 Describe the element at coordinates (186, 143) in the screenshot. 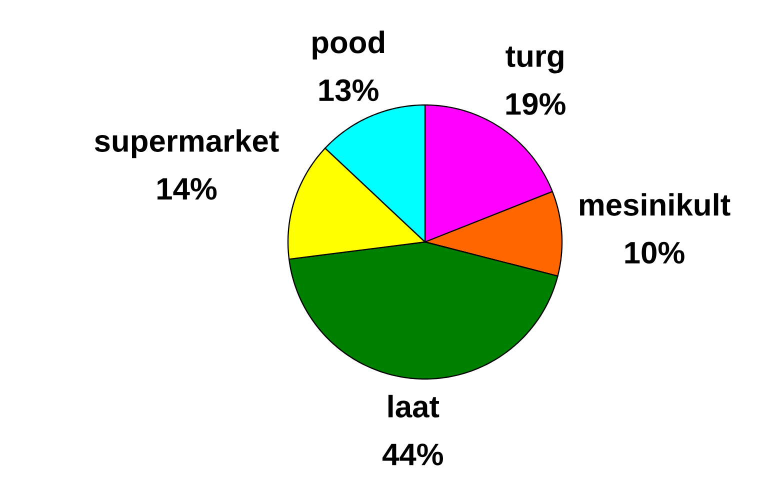

I see `slice-label: supermarket` at that location.